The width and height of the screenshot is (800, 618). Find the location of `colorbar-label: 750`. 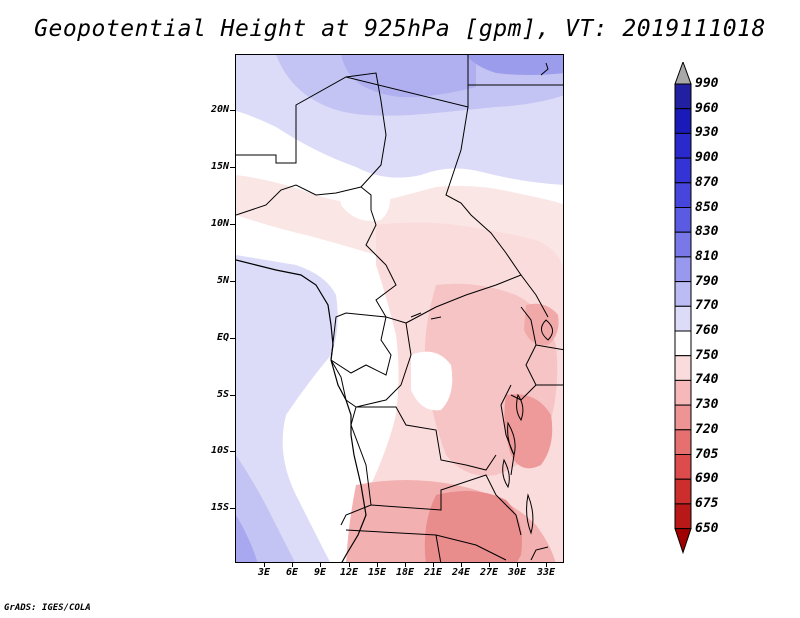

colorbar-label: 750 is located at coordinates (707, 355).